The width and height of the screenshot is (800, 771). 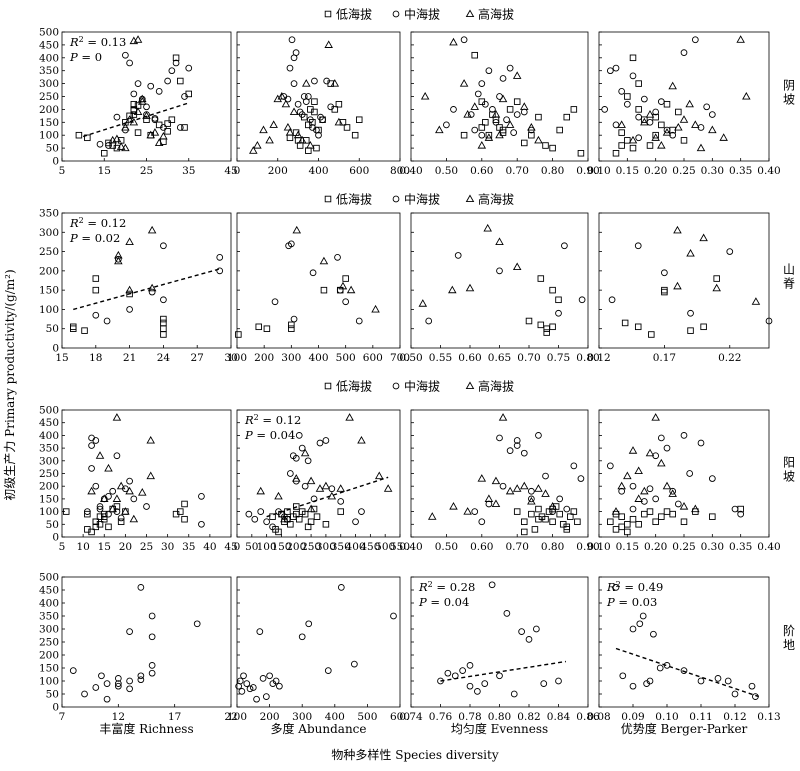 I want to click on trend-line, so click(x=687, y=672).